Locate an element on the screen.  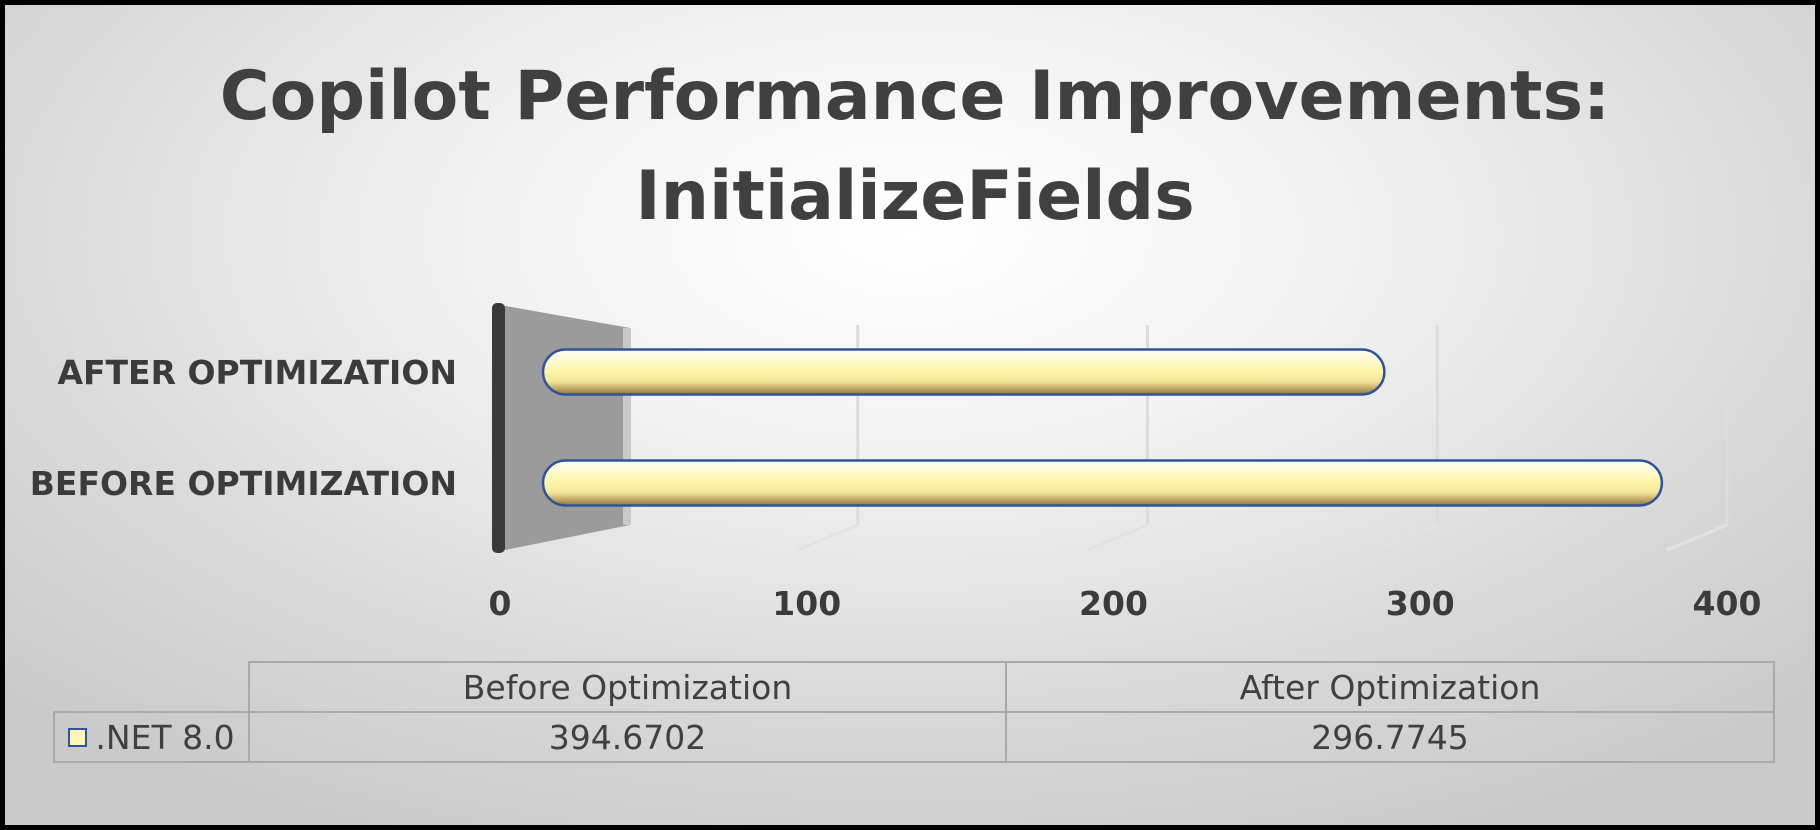
data-table-series-label: .NET 8.0 is located at coordinates (151, 737).